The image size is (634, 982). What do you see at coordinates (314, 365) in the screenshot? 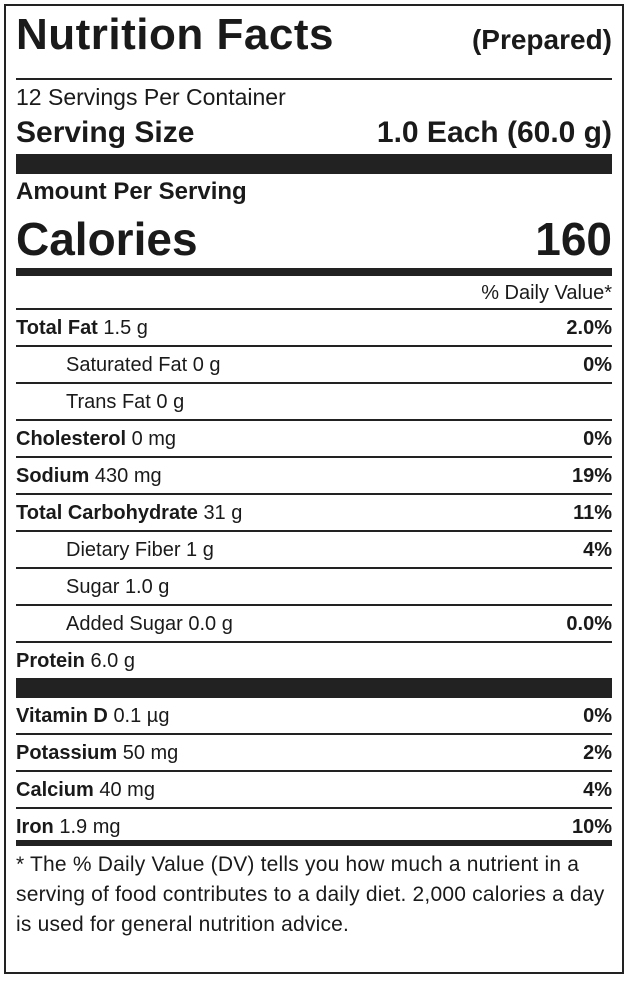
I see `nutrient-row: Saturated Fat 0 g 0%` at bounding box center [314, 365].